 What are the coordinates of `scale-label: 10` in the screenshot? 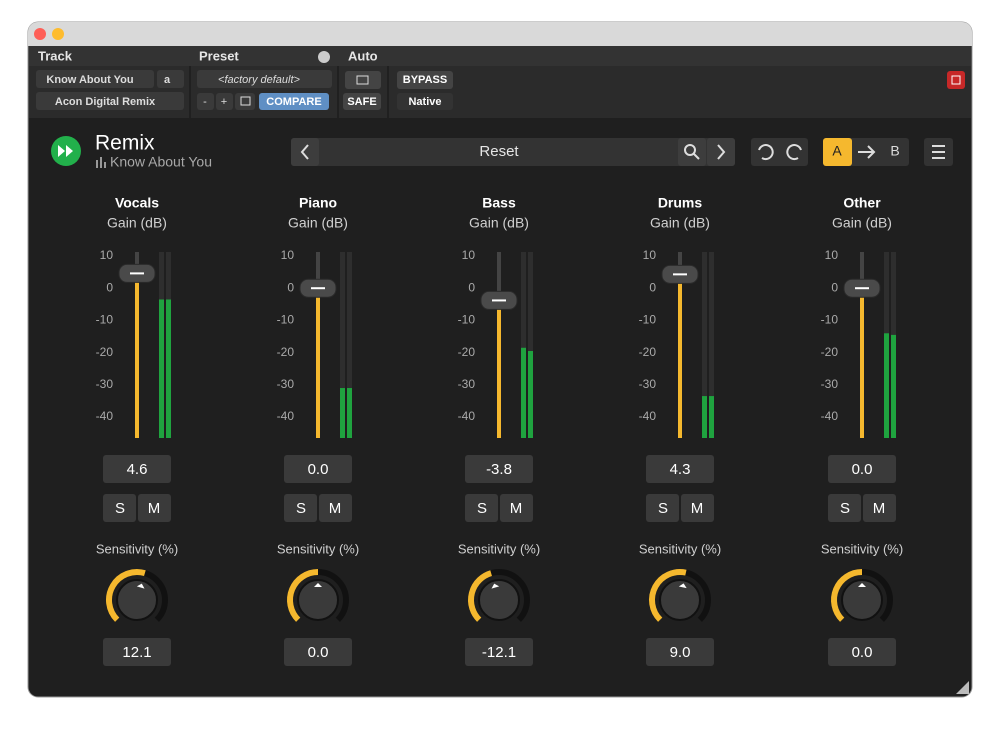 It's located at (832, 255).